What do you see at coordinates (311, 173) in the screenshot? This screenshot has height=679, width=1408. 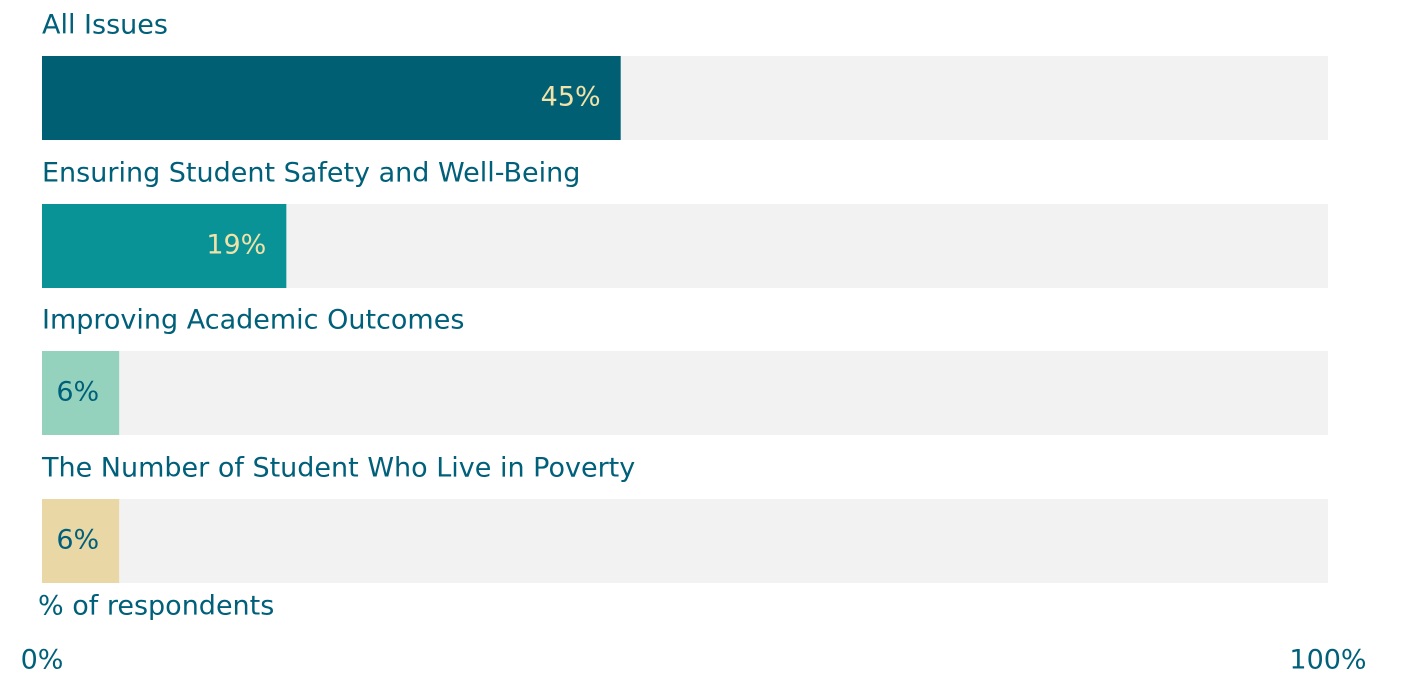 I see `category-label: Ensuring Student Safety and Well-Being` at bounding box center [311, 173].